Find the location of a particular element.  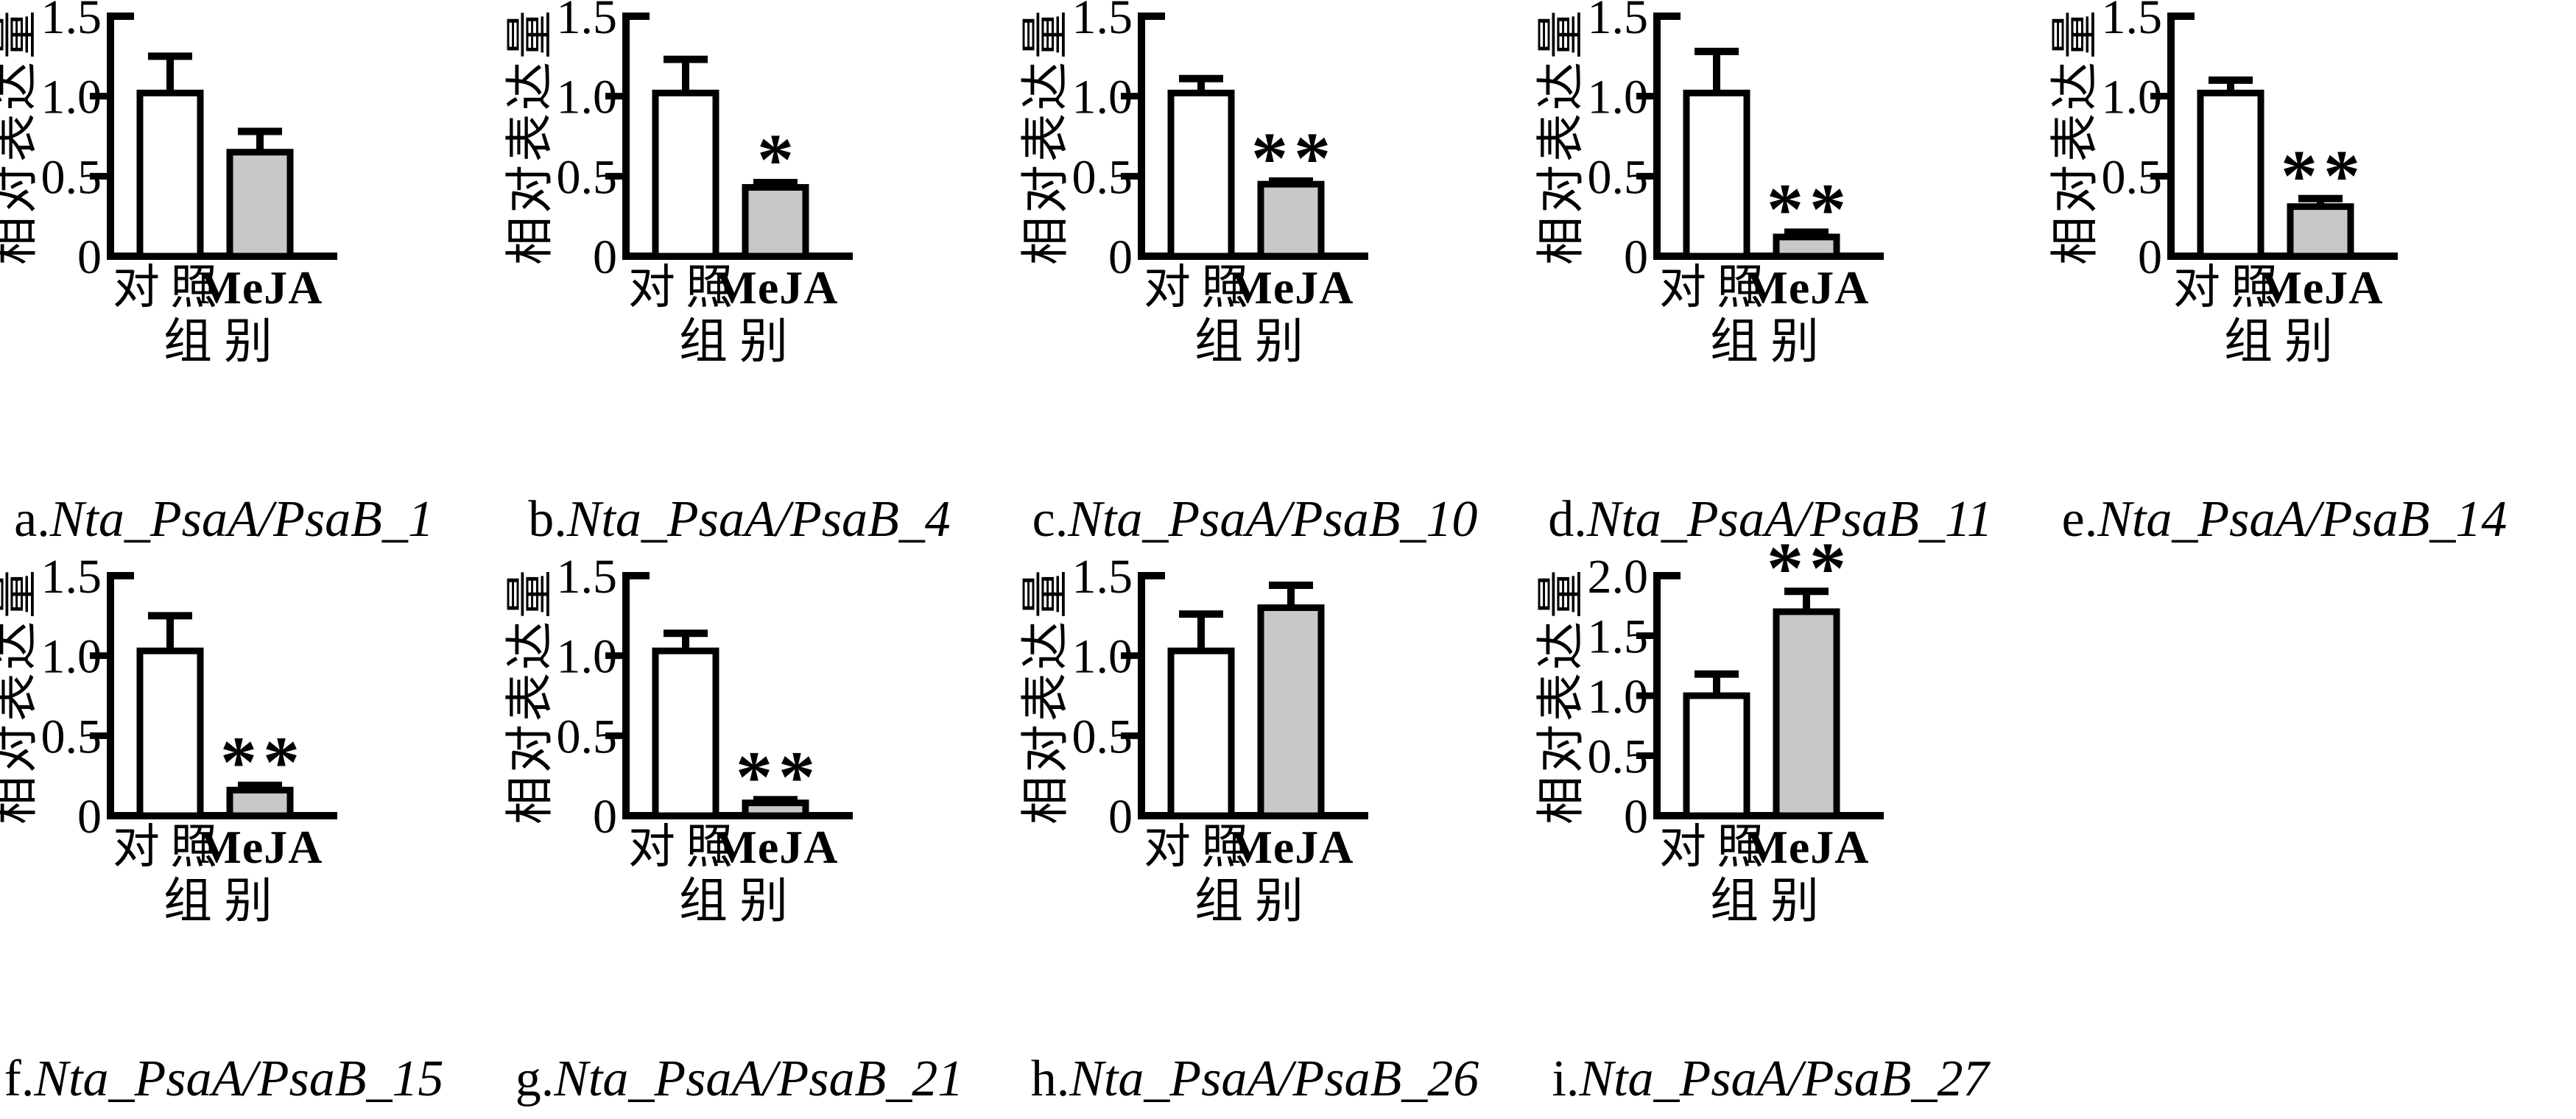

panel-letter: h. is located at coordinates (1050, 1079).